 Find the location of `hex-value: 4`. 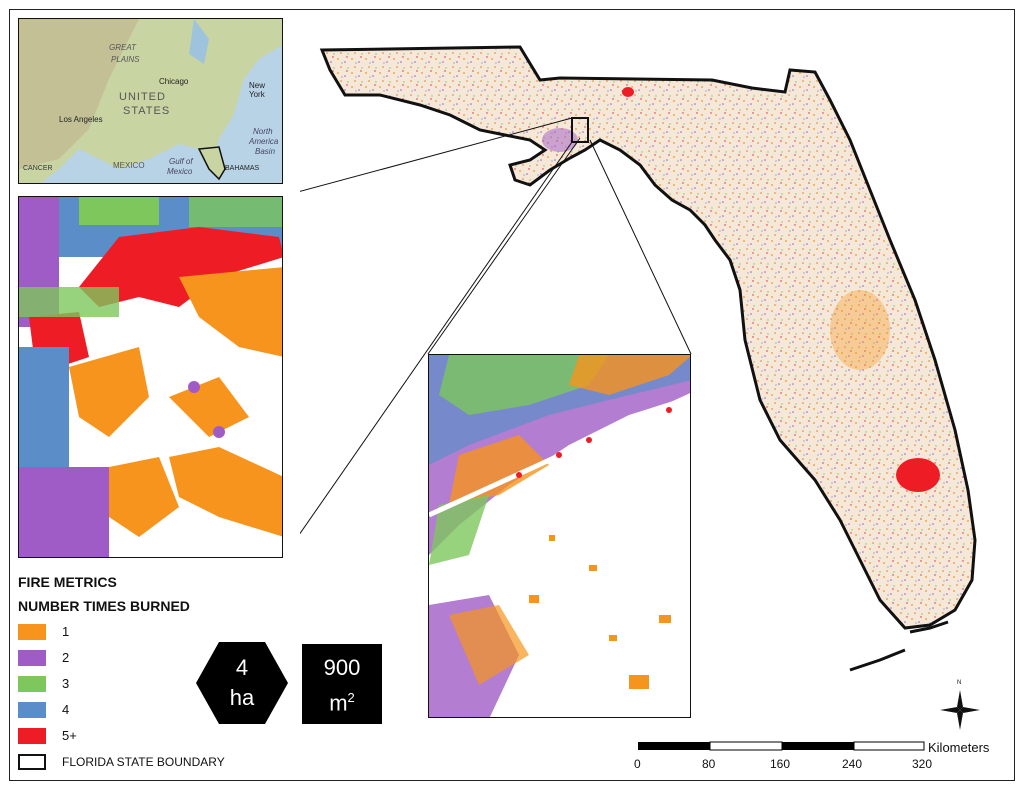

hex-value: 4 is located at coordinates (242, 667).